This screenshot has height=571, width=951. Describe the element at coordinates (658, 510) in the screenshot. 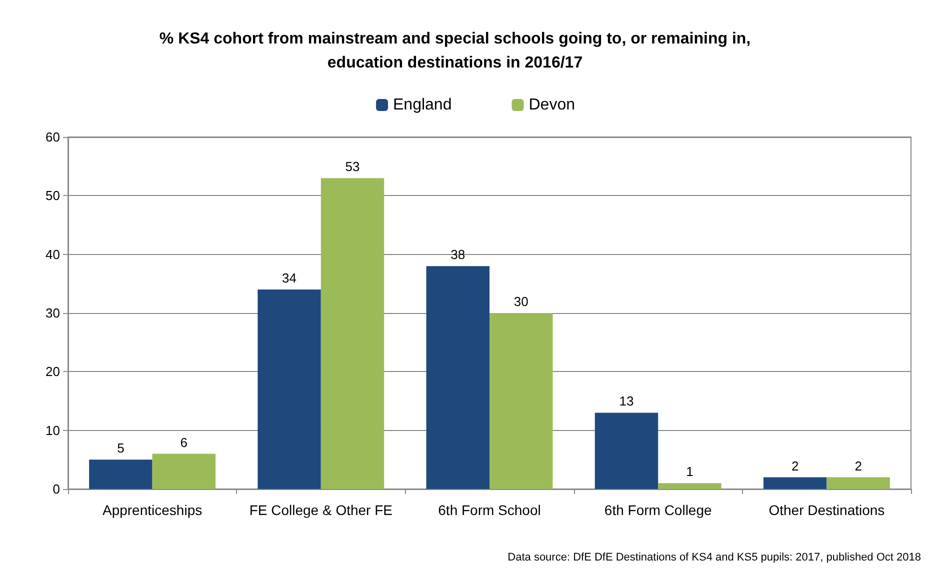

I see `x-tick-label: 6th Form College` at that location.